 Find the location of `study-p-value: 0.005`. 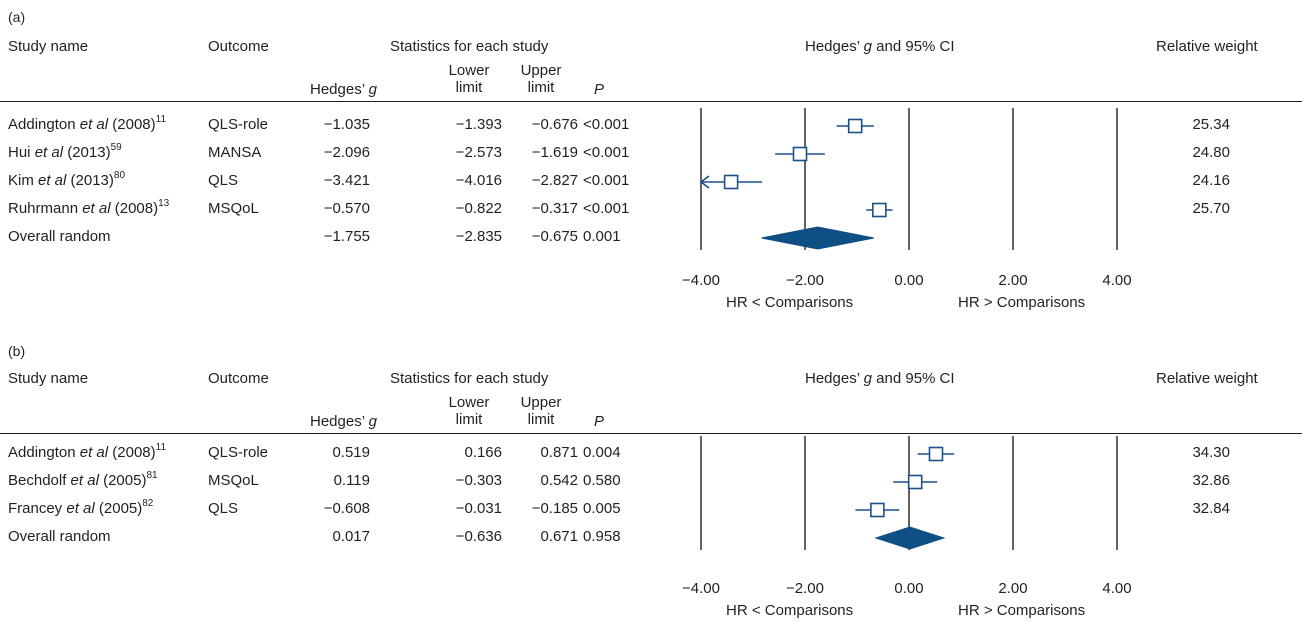

study-p-value: 0.005 is located at coordinates (602, 508).